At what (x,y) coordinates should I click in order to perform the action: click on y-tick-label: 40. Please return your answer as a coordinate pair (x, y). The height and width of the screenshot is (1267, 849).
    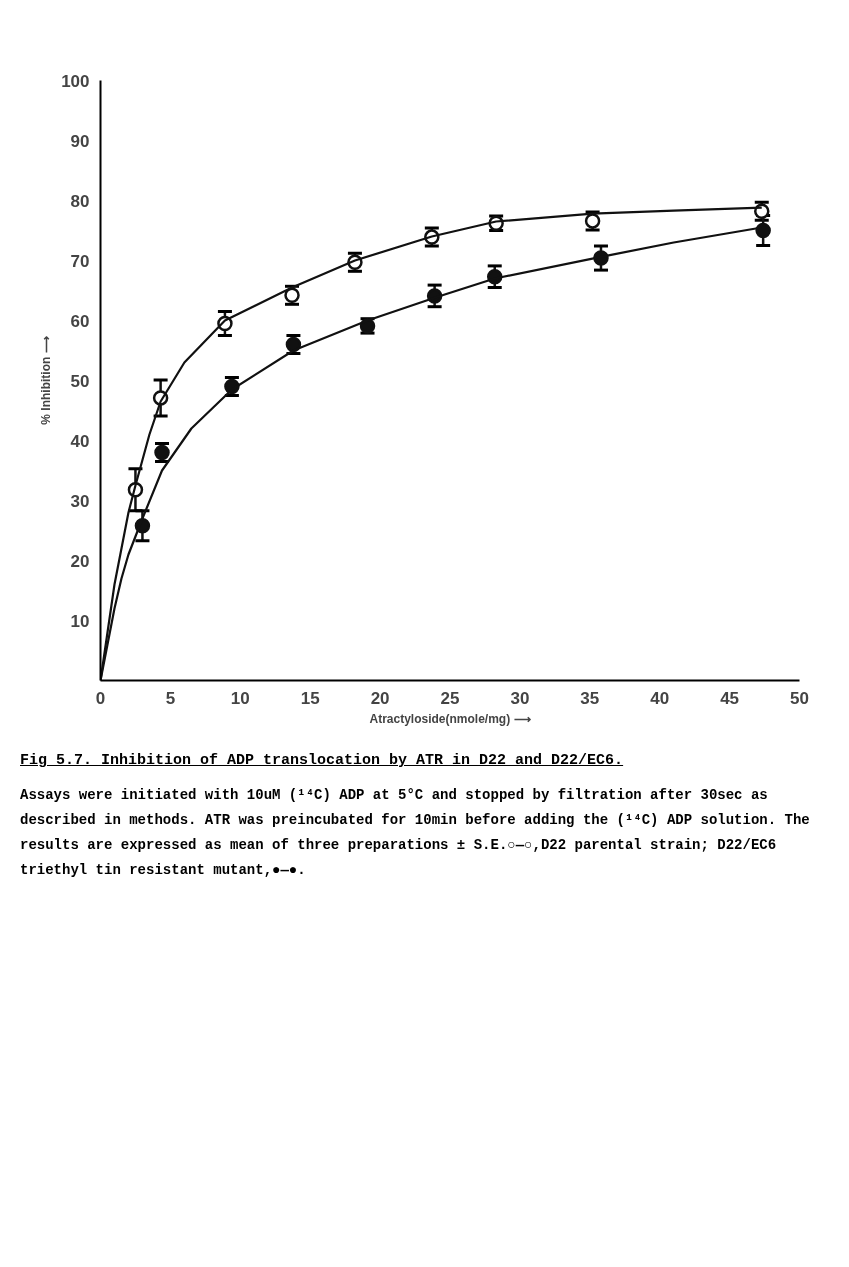
    Looking at the image, I should click on (80, 441).